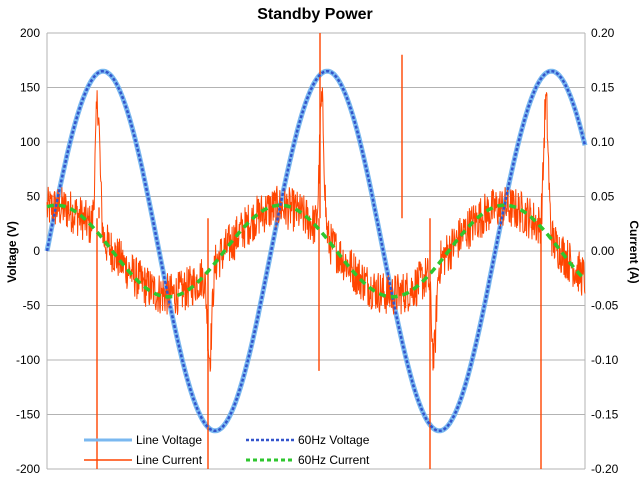 This screenshot has width=640, height=480. I want to click on left-tick-label: -100, so click(28, 360).